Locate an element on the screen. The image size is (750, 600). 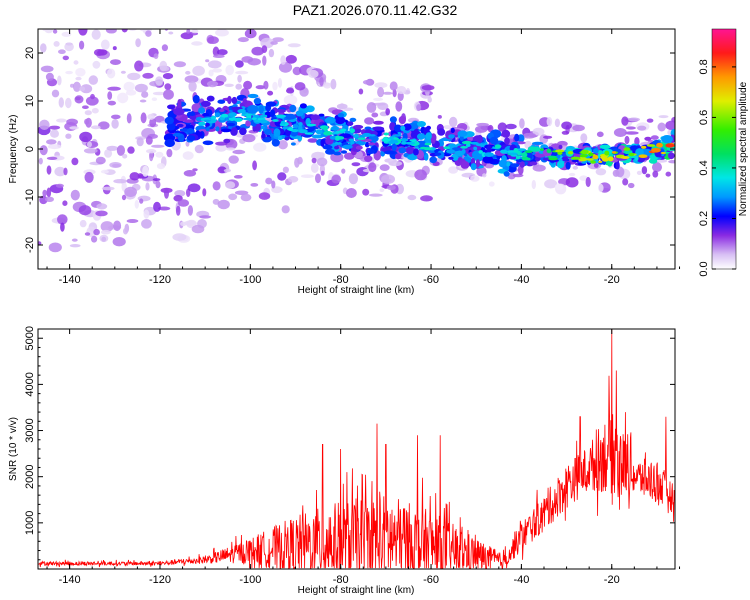
x-tick-label: -60 is located at coordinates (431, 280).